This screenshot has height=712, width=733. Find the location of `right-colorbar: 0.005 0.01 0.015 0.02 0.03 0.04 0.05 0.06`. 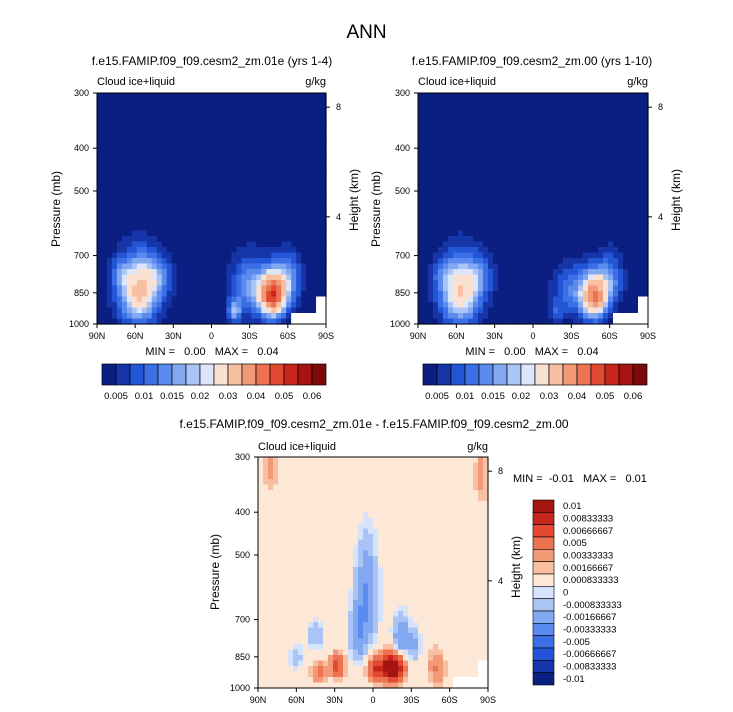

right-colorbar: 0.005 0.01 0.015 0.02 0.03 0.04 0.05 0.06 is located at coordinates (535, 382).